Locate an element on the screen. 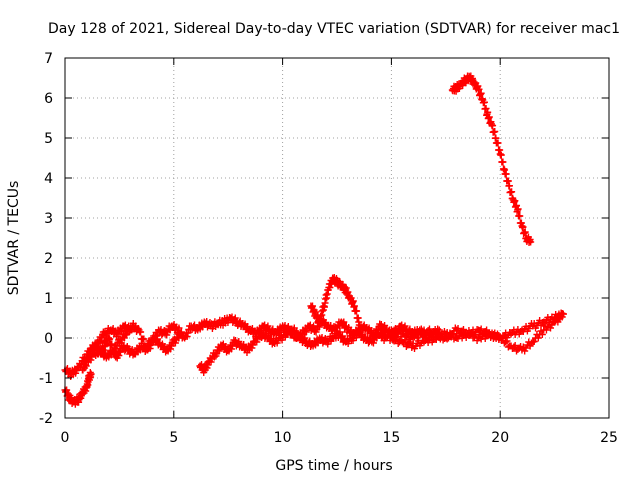 The image size is (640, 480). y-tick-label: 5 is located at coordinates (48, 139).